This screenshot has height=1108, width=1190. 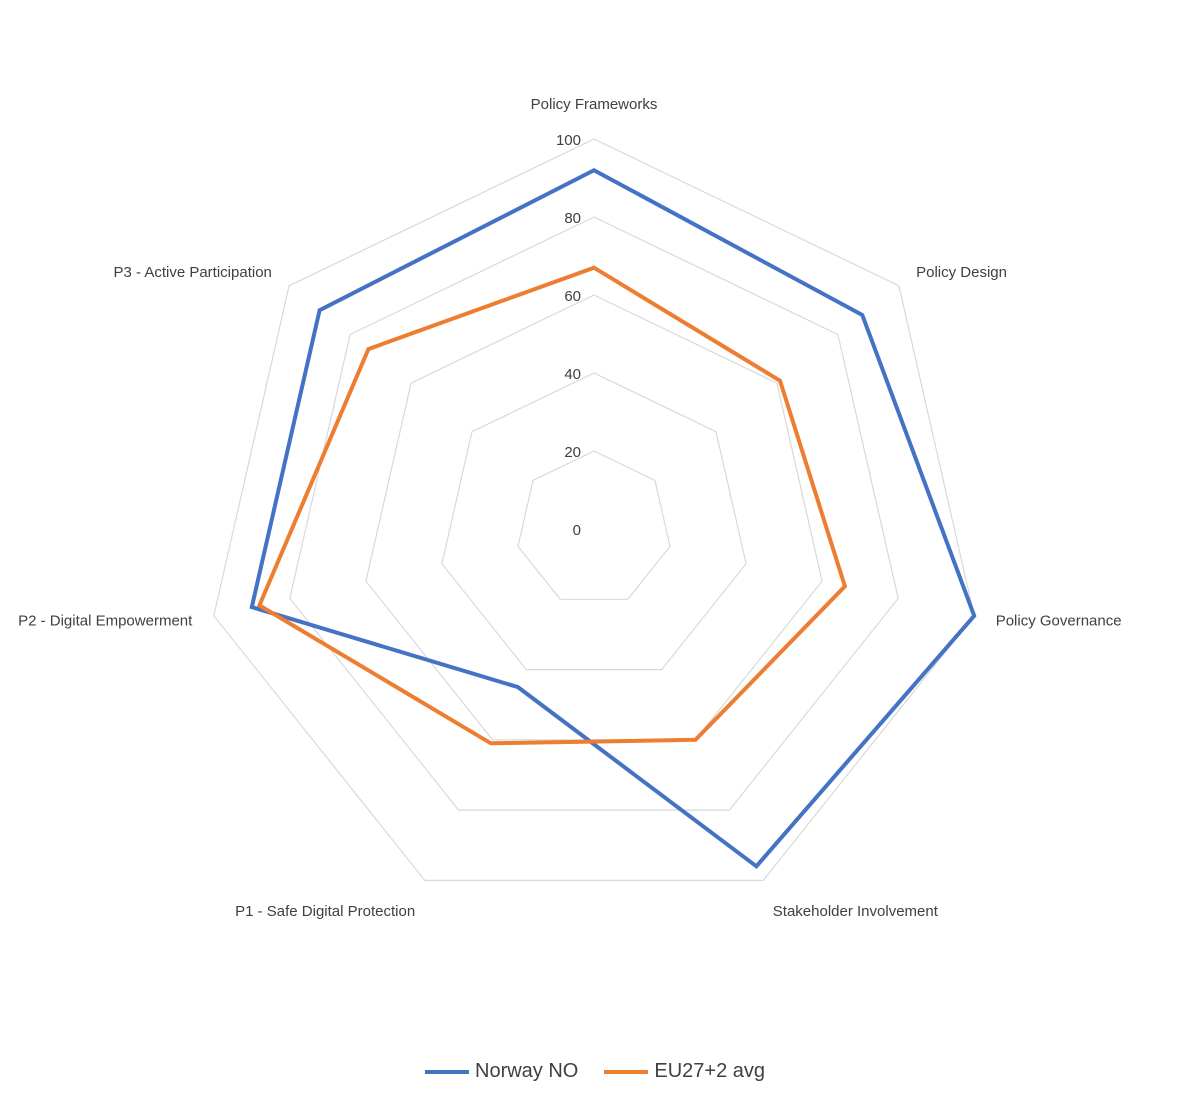 I want to click on tick-label: 100, so click(x=568, y=140).